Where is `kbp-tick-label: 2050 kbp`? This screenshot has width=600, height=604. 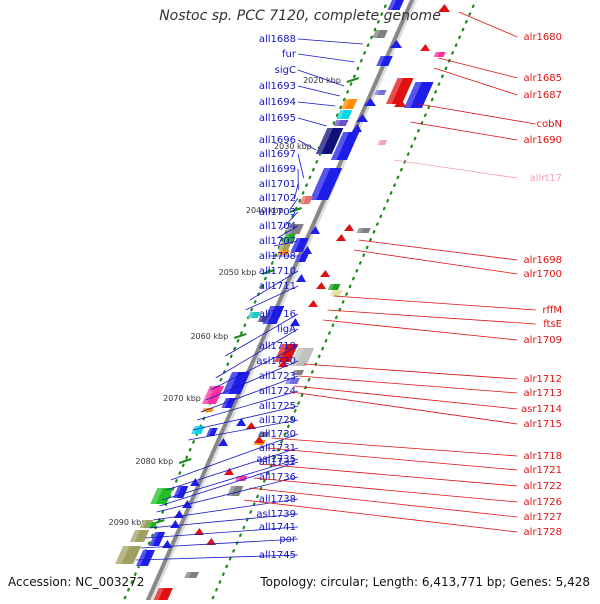 kbp-tick-label: 2050 kbp is located at coordinates (238, 272).